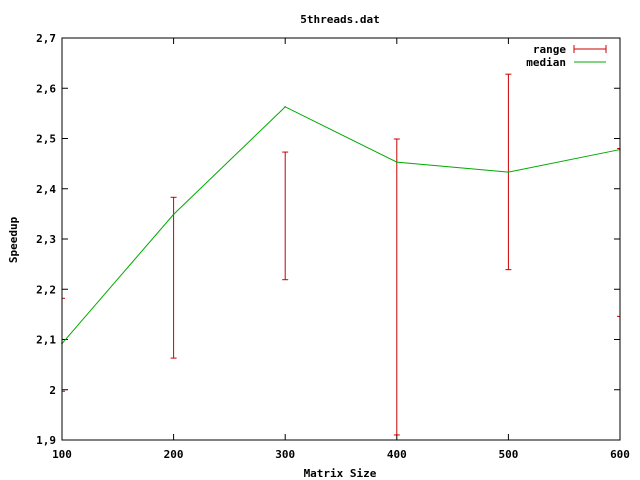 The width and height of the screenshot is (640, 480). I want to click on y-tick-label: 2,2, so click(46, 289).